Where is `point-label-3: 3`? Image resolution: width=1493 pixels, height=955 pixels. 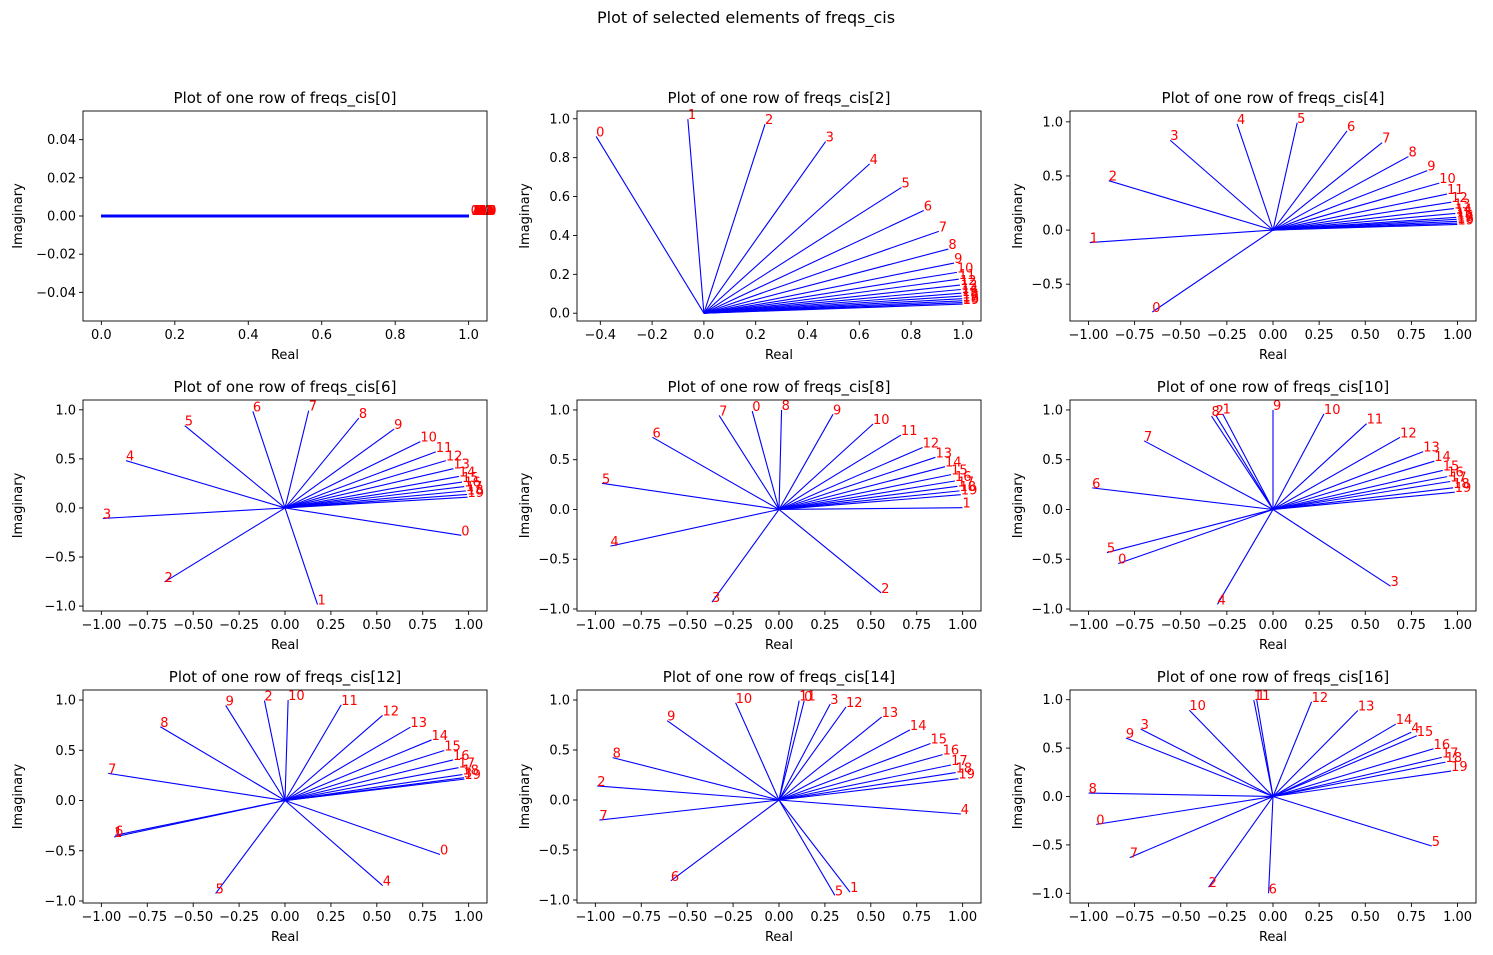 point-label-3: 3 is located at coordinates (468, 774).